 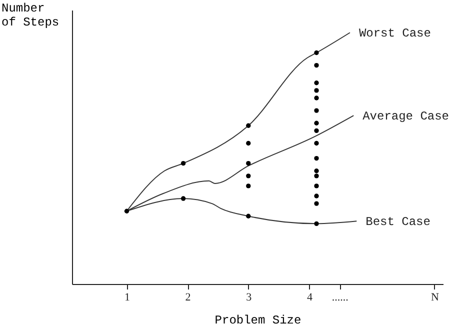 I want to click on series-label: Average Case, so click(x=406, y=117).